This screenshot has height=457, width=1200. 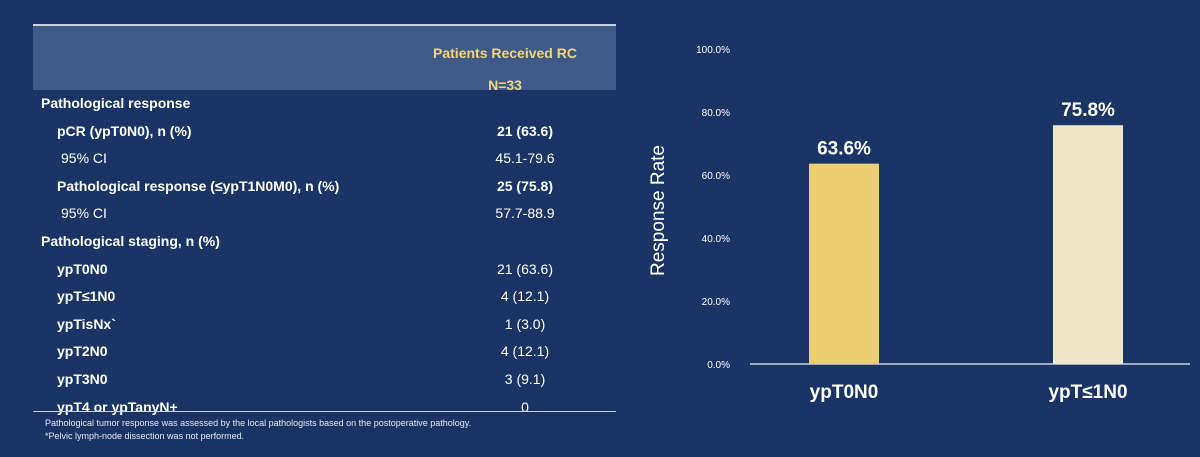 I want to click on table-top-rule, so click(x=324, y=25).